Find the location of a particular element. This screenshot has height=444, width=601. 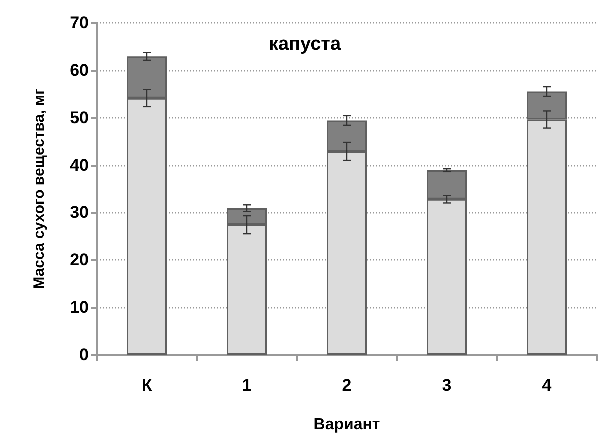

y-tick-label: 50 is located at coordinates (79, 118).